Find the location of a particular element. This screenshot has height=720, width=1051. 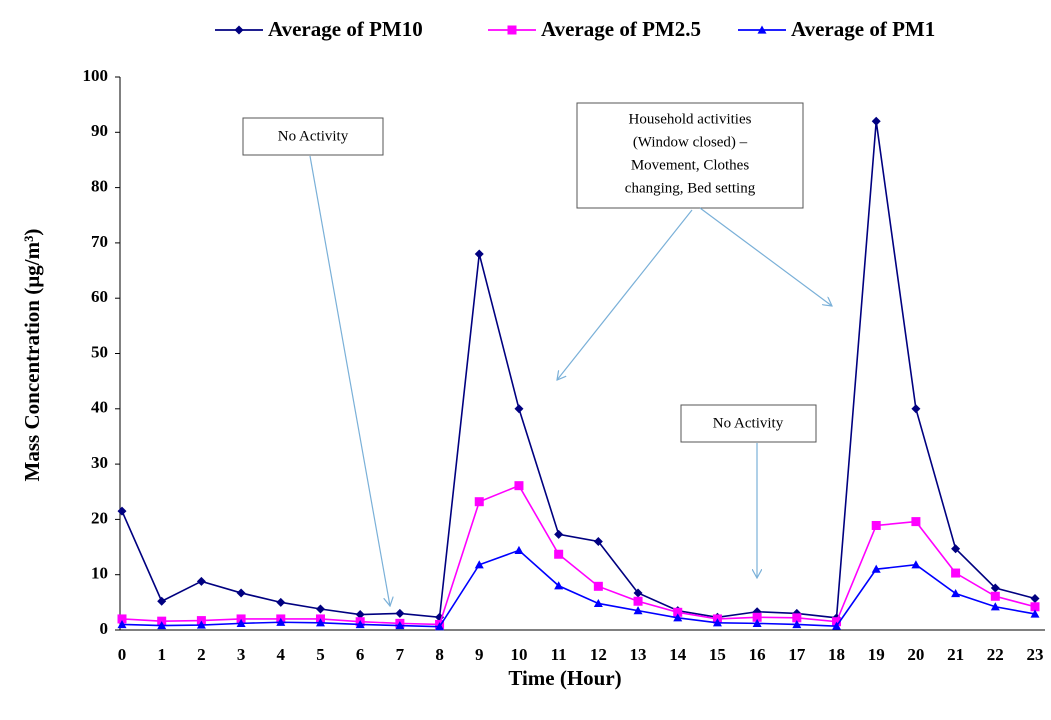

series-line is located at coordinates (578, 588).